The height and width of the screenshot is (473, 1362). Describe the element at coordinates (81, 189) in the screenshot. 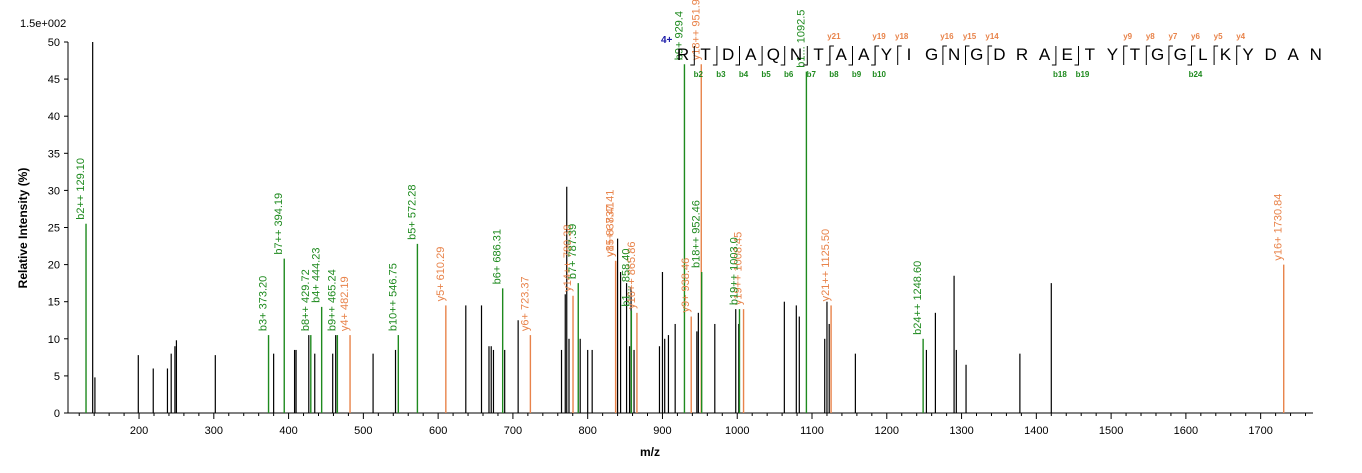

I see `peak-label-b-ion: b2++ 129.10` at that location.